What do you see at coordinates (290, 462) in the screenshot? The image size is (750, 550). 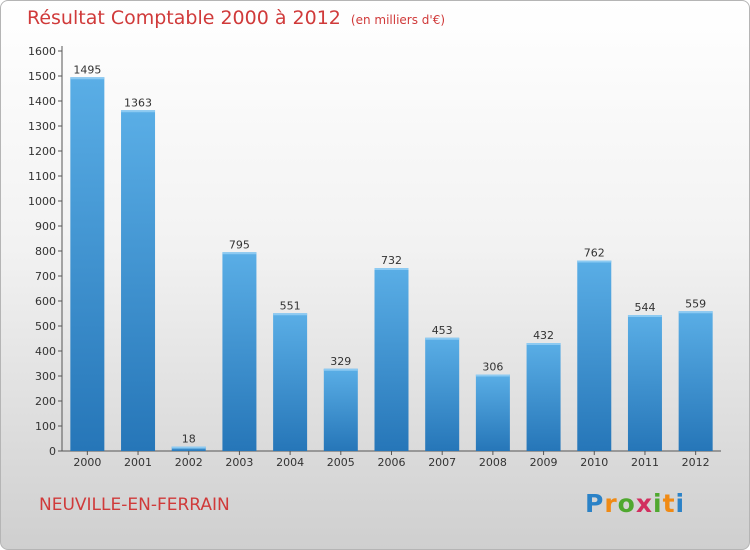 I see `x-tick-label: 2004` at bounding box center [290, 462].